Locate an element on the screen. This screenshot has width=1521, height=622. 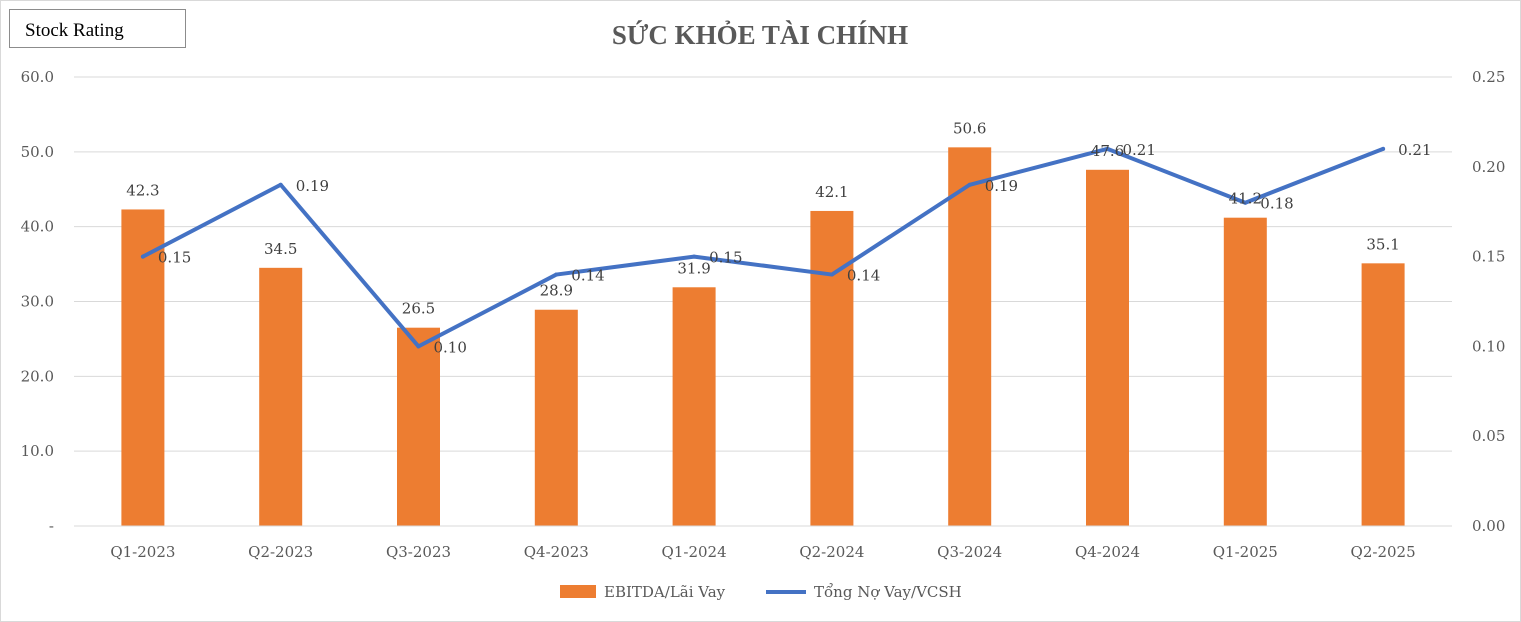
left-y-tick-label: 30.0 is located at coordinates (37, 302).